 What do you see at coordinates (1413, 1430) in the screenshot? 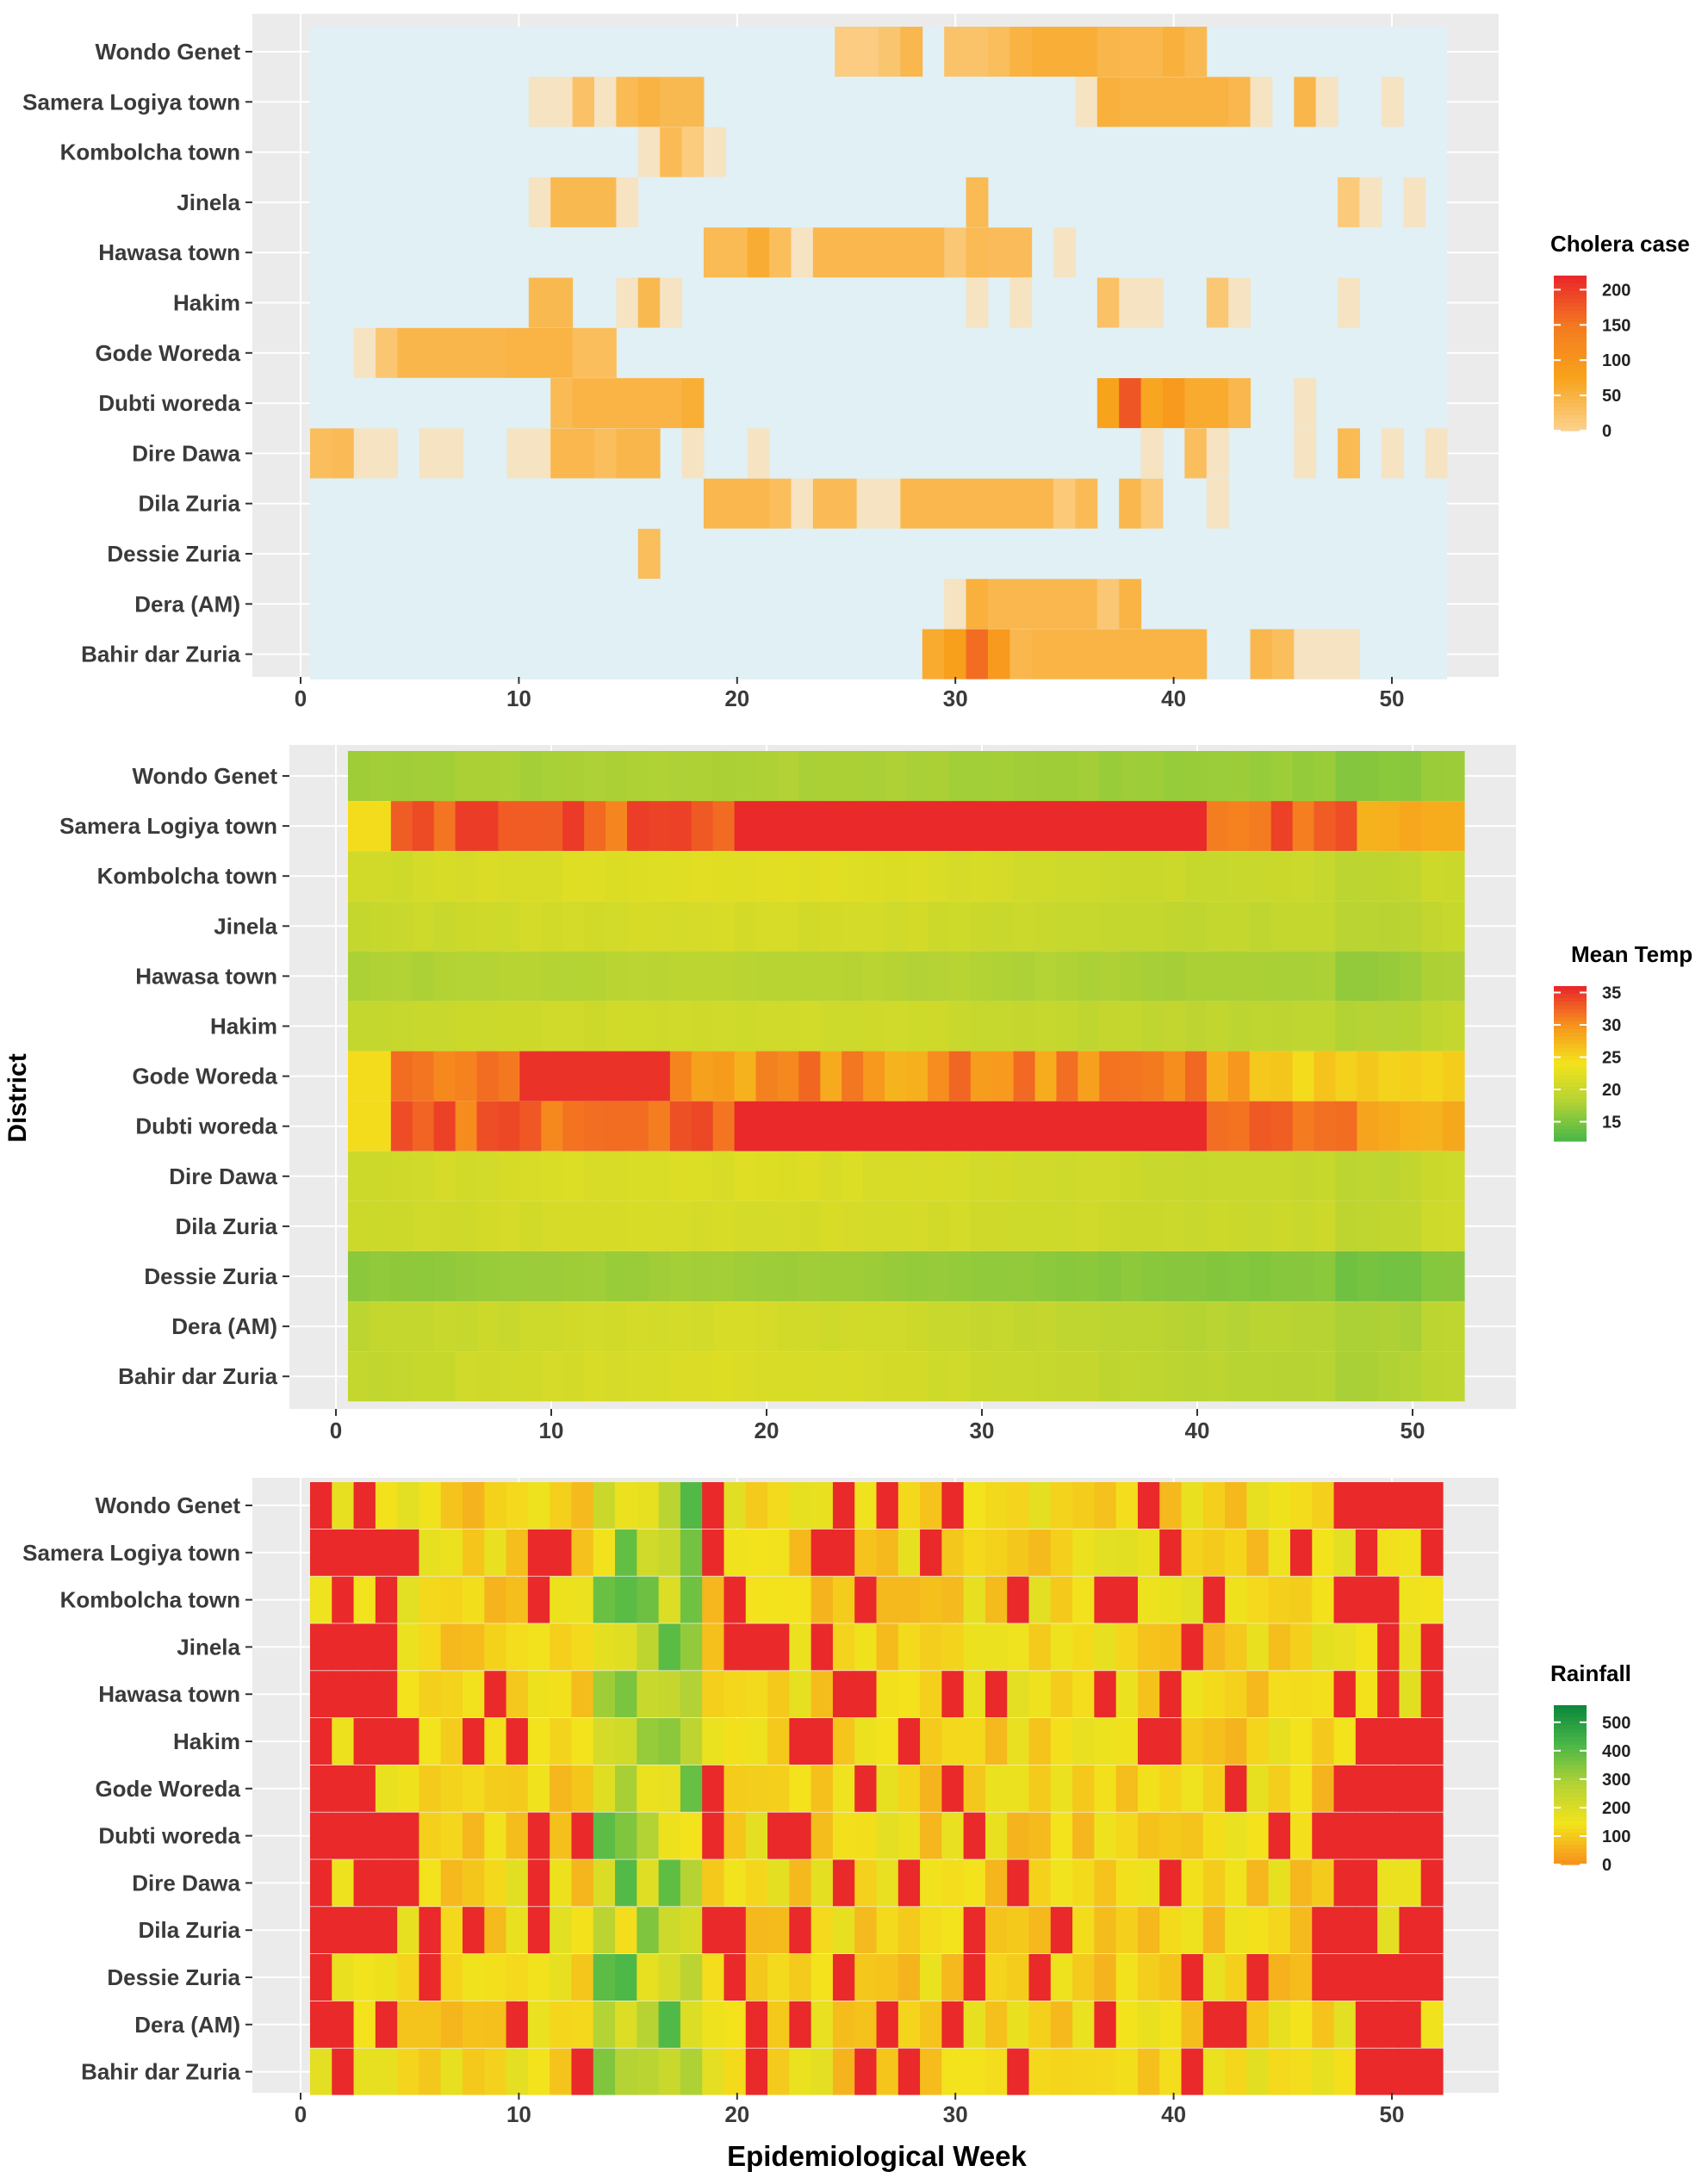
I see `x-tick-label: 50` at bounding box center [1413, 1430].